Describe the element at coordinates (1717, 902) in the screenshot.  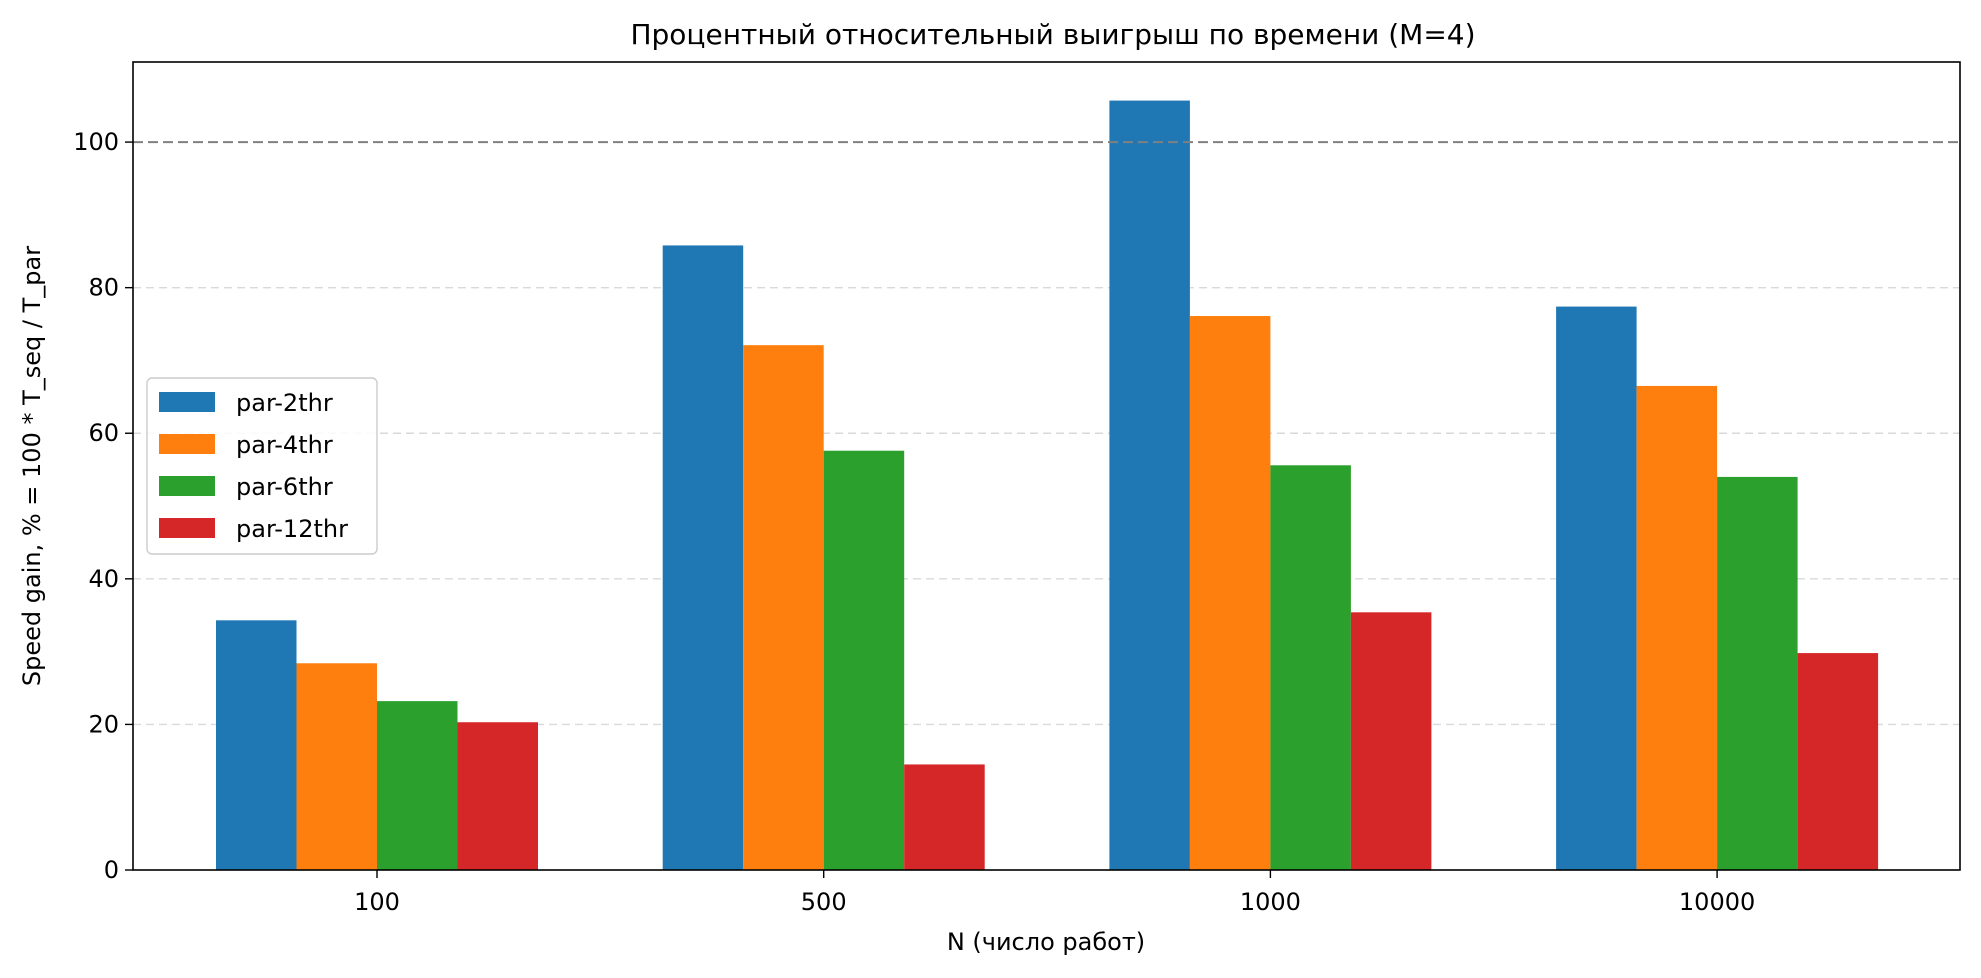
I see `x-tick-label: 10000` at that location.